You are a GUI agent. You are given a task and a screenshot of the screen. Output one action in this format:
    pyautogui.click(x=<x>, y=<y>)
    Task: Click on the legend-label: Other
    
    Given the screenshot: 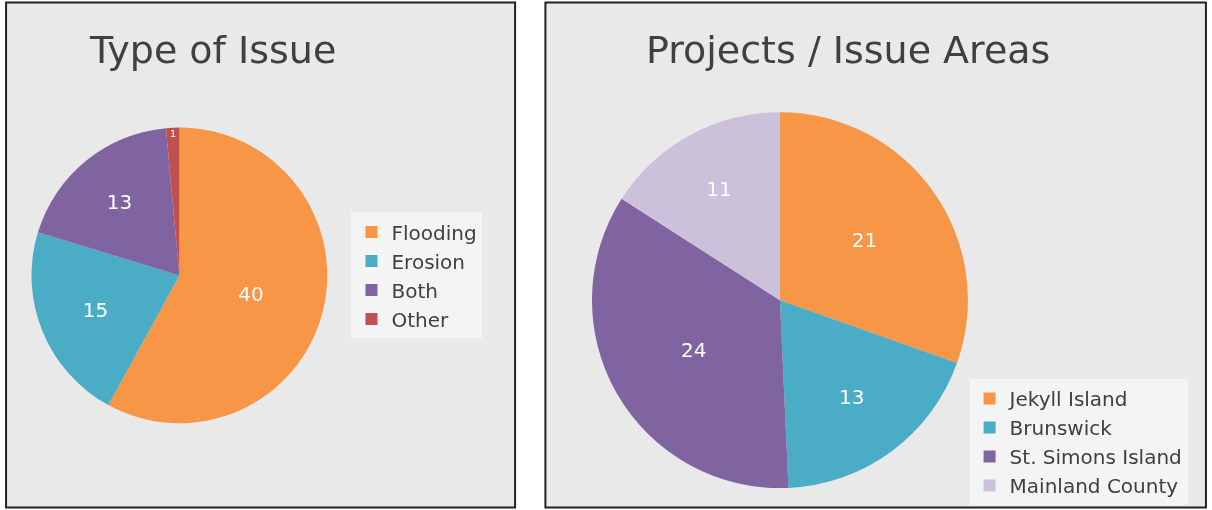 What is the action you would take?
    pyautogui.click(x=420, y=319)
    